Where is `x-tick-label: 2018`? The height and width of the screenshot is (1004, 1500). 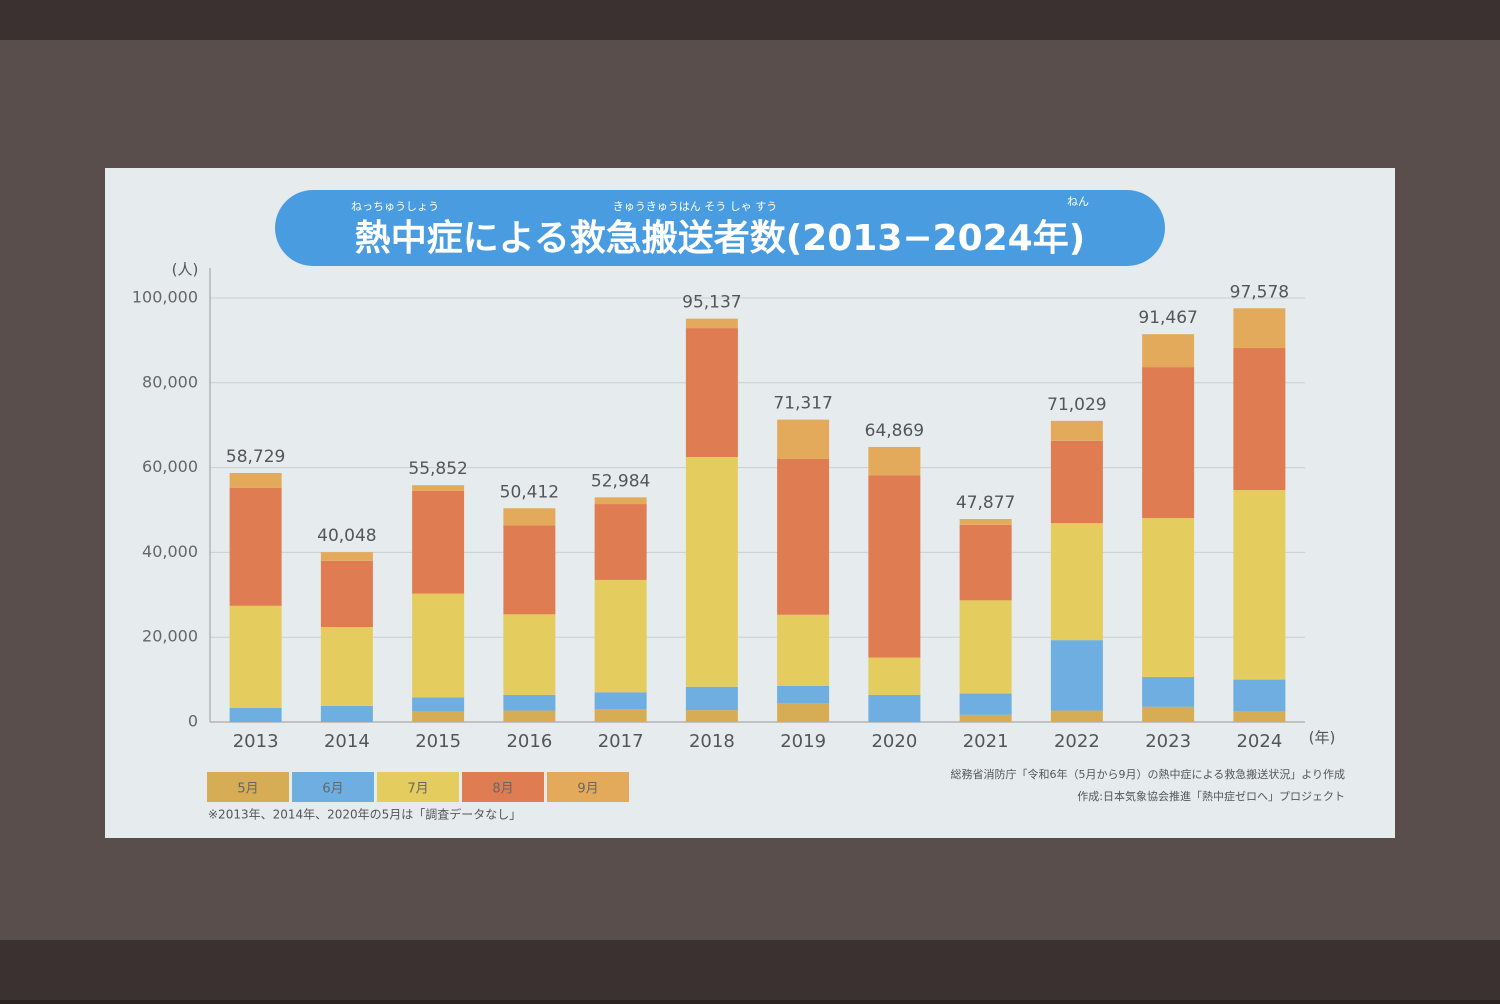
x-tick-label: 2018 is located at coordinates (712, 741).